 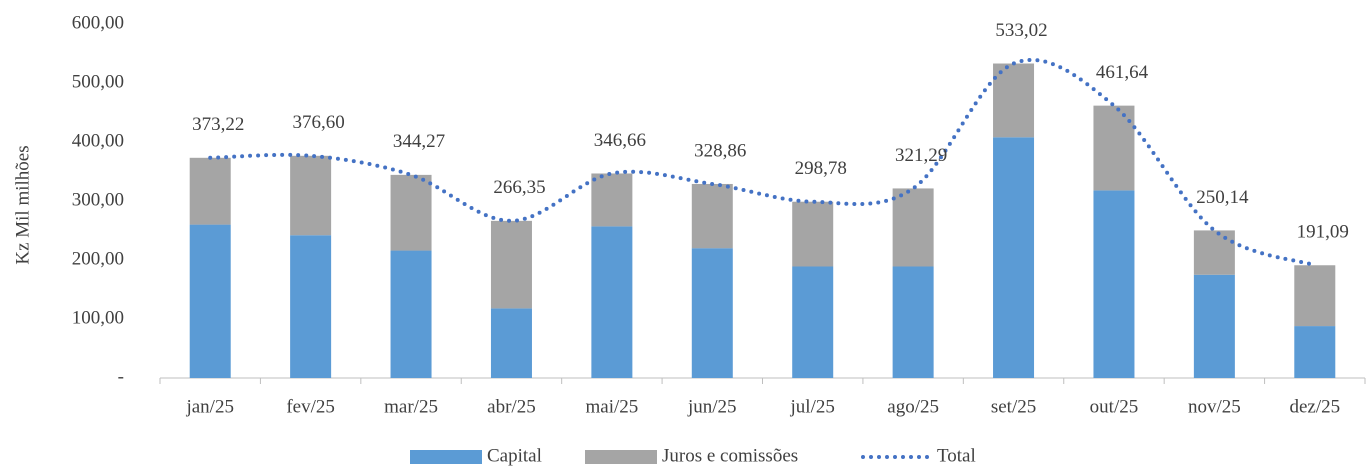 I want to click on x-tick-label: out/25, so click(x=1114, y=406).